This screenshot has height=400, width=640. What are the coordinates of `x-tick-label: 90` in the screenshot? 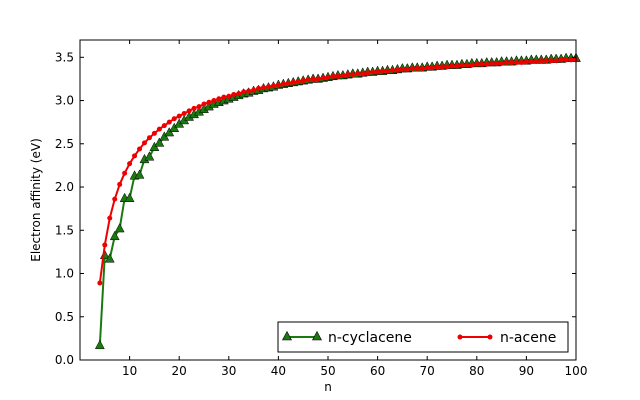 It's located at (526, 371).